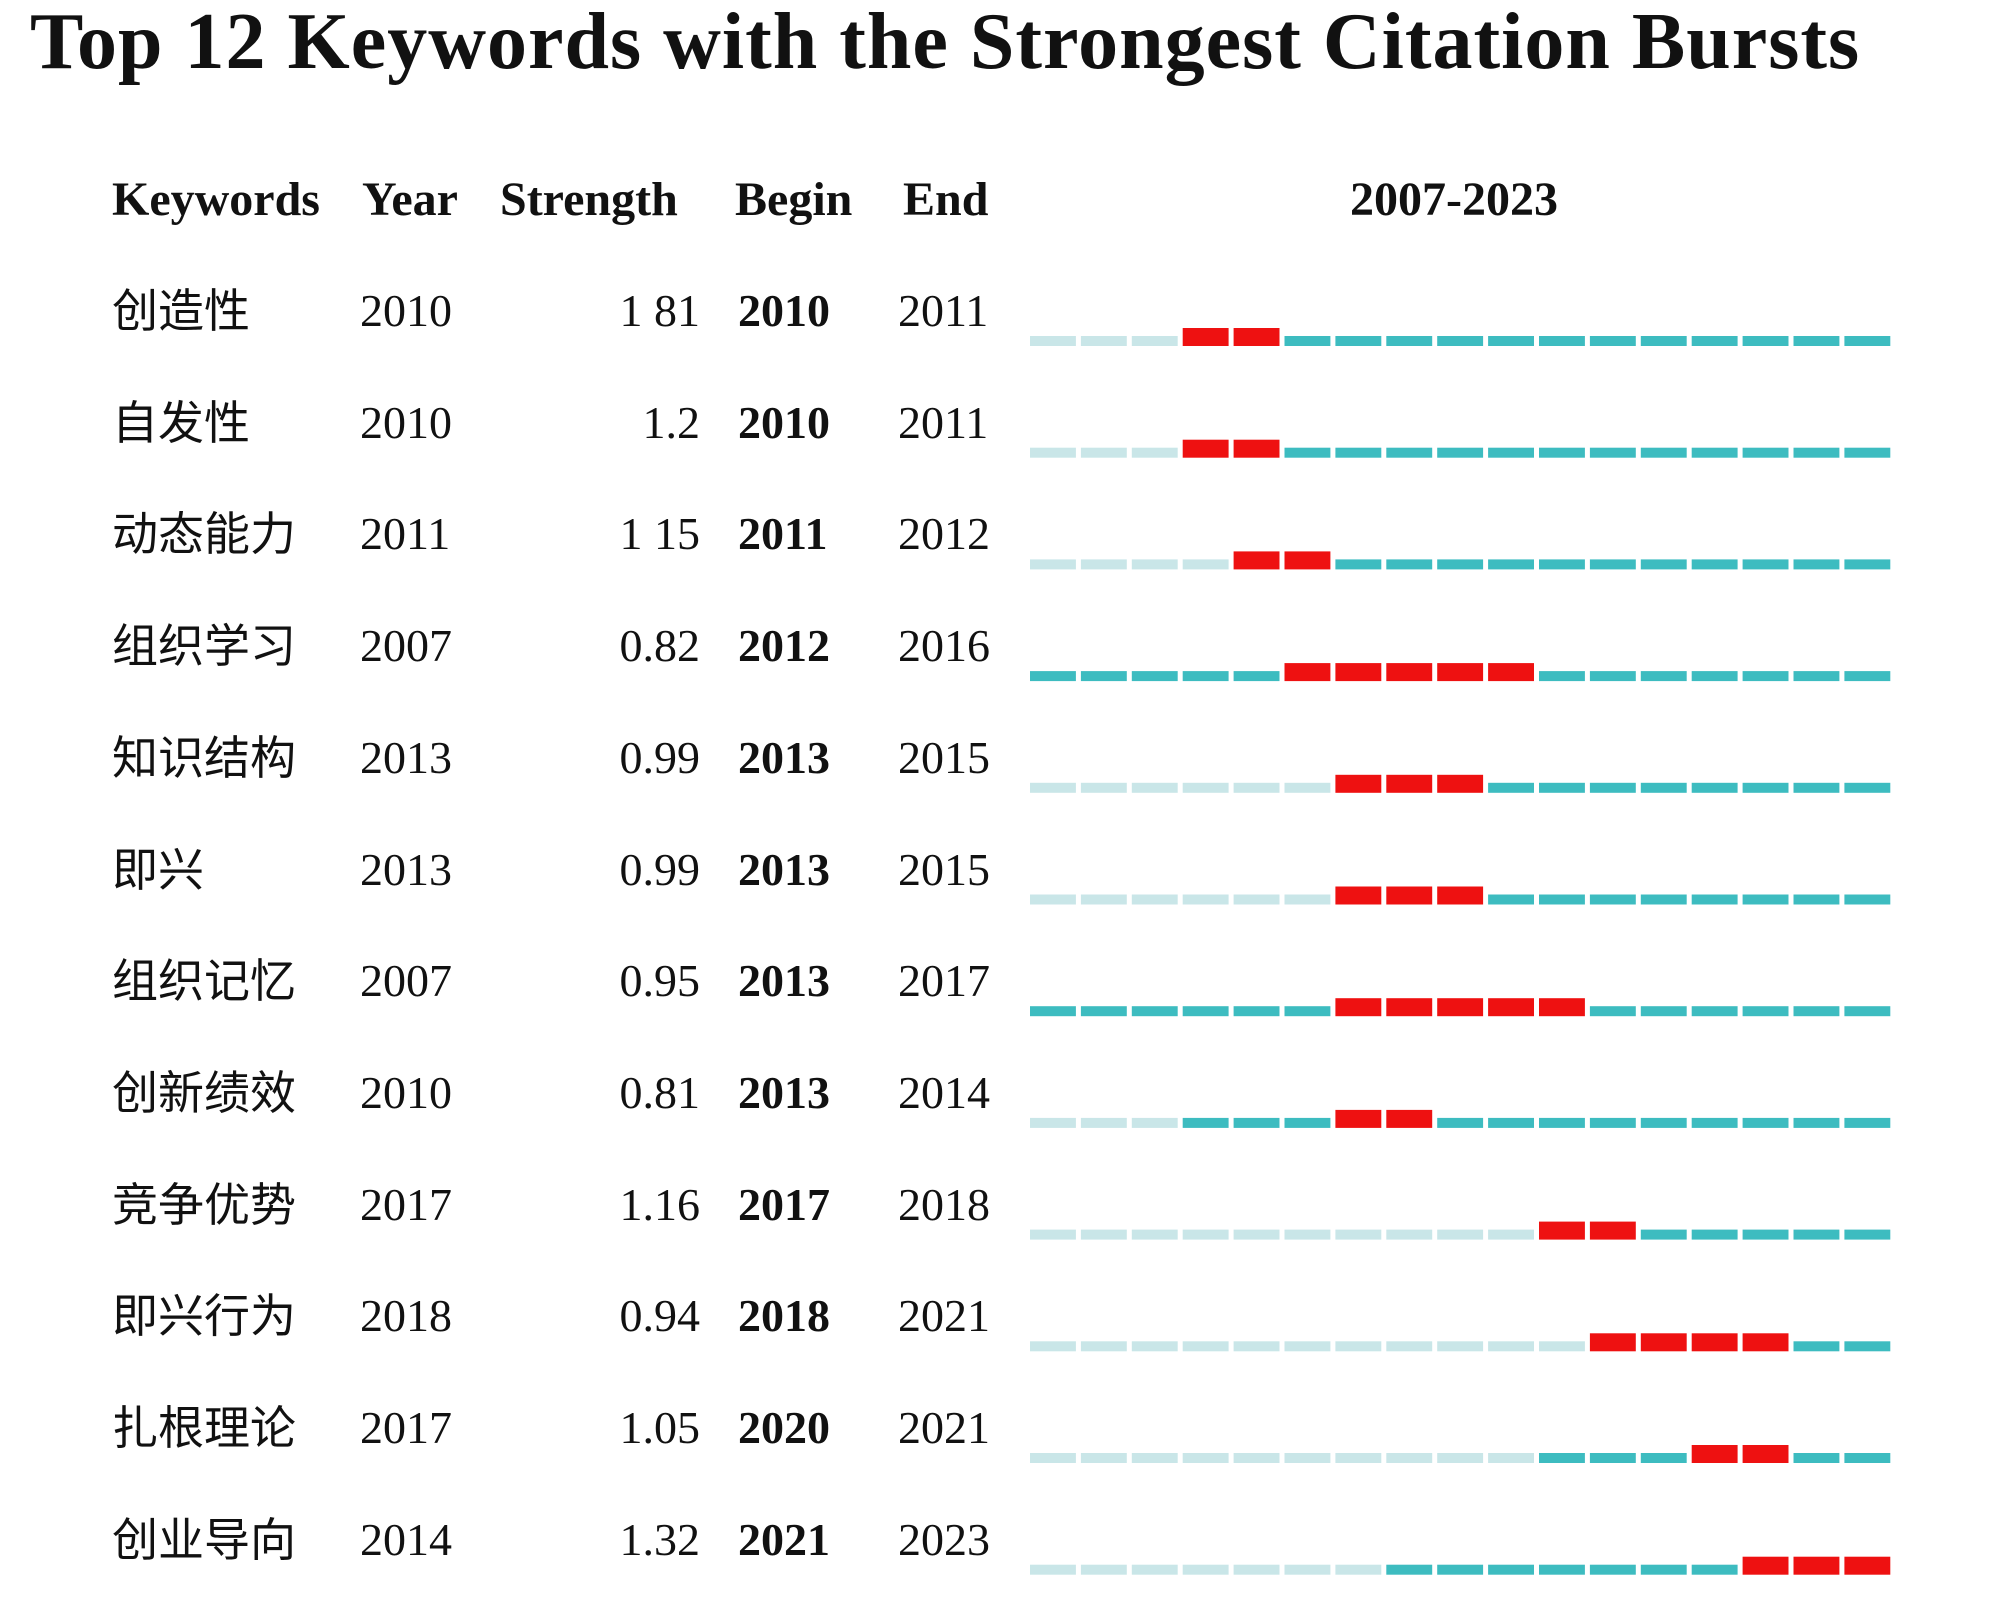  Describe the element at coordinates (204, 1092) in the screenshot. I see `keyword-cell: 创新绩效` at that location.